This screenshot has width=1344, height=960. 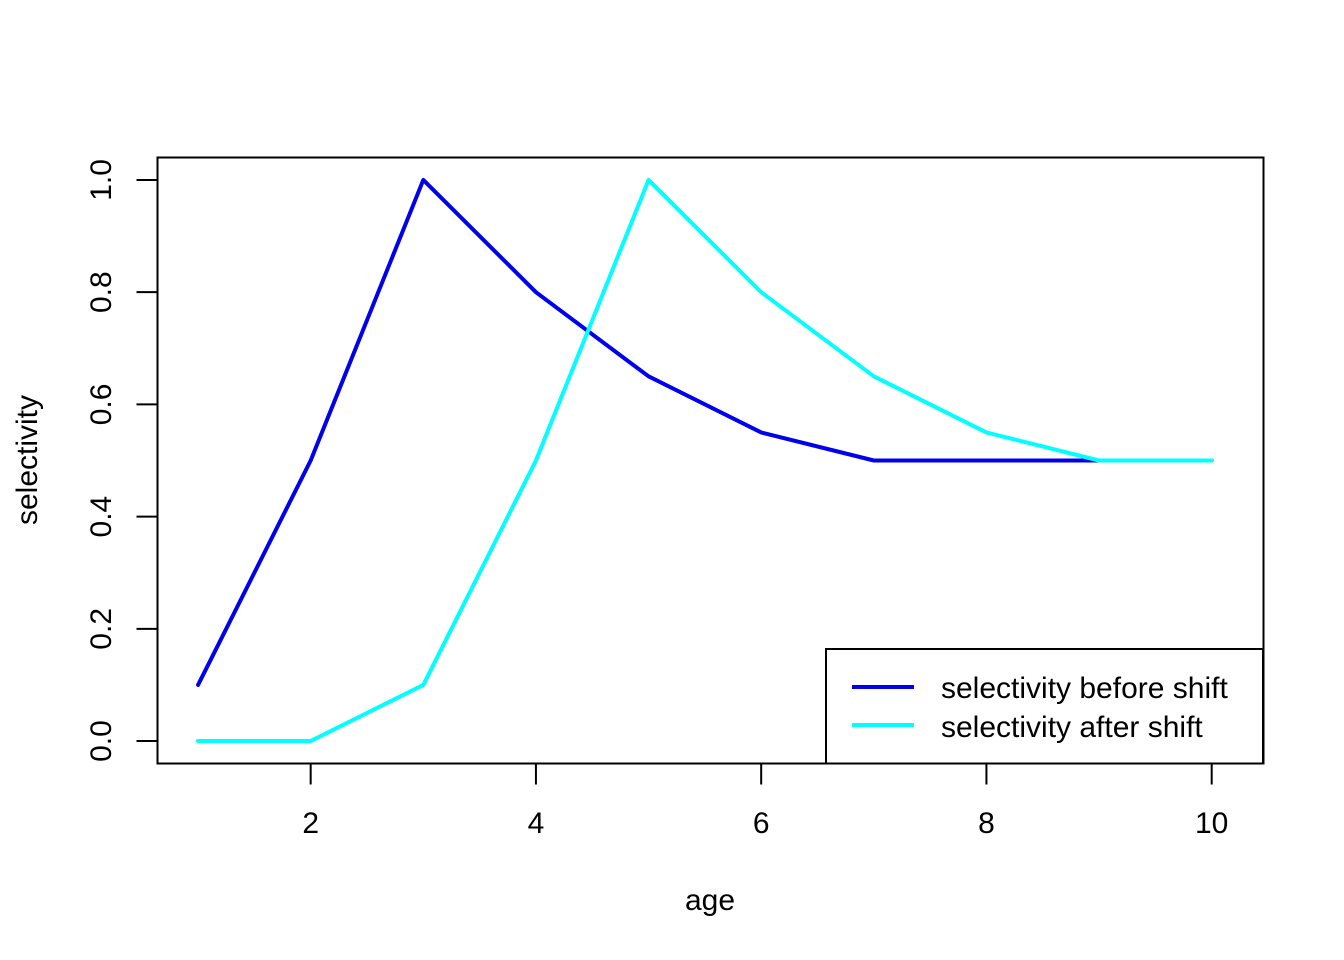 What do you see at coordinates (1211, 823) in the screenshot?
I see `x-tick-label: 10` at bounding box center [1211, 823].